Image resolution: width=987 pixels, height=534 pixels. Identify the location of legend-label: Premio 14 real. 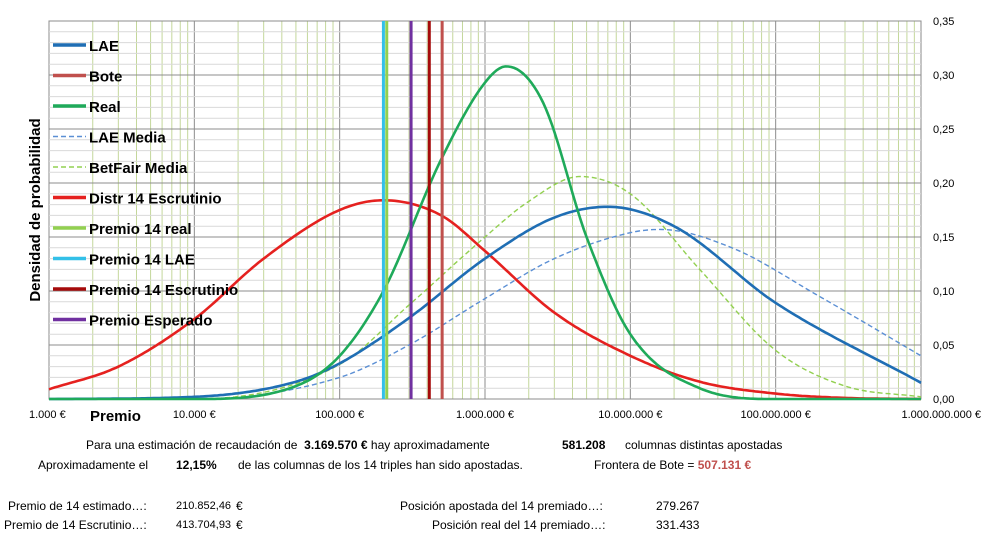
(140, 229).